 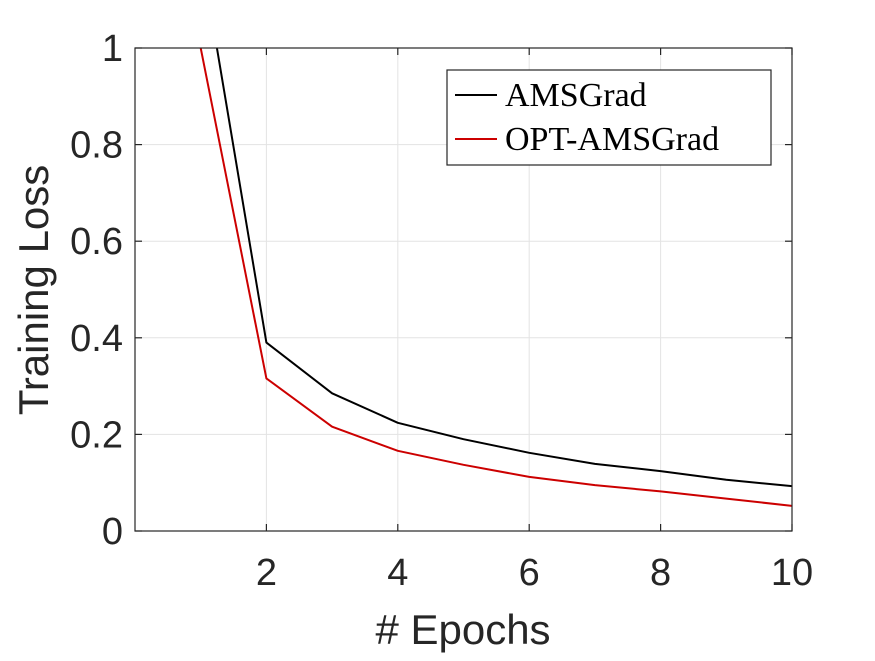 I want to click on x-tick-label: 8, so click(x=660, y=573).